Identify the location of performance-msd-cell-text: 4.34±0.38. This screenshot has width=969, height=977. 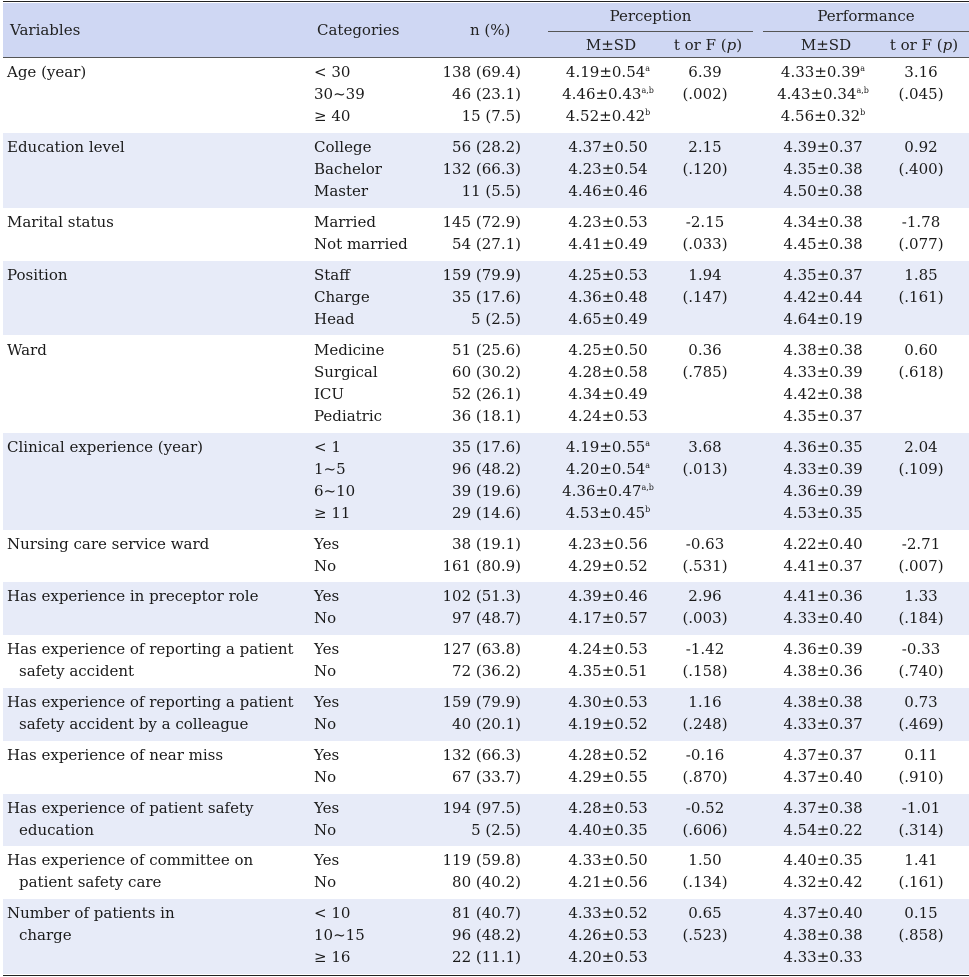
(823, 221).